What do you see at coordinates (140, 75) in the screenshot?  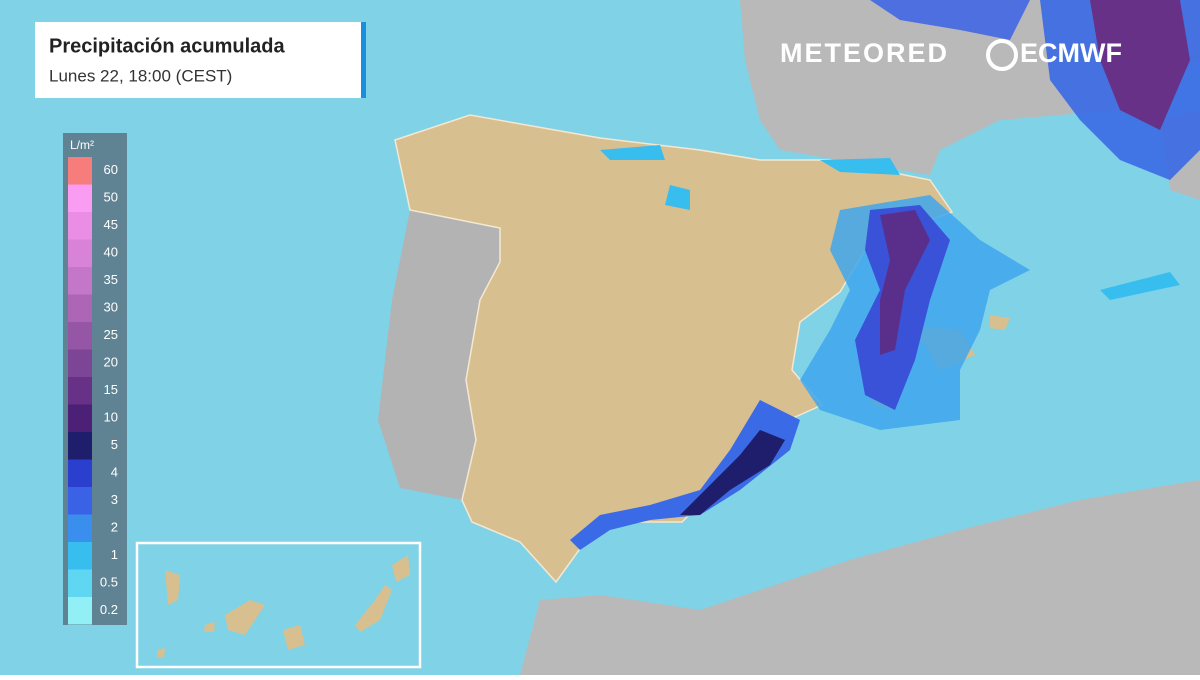 I see `subtitle: Lunes 22, 18:00 (CEST)` at bounding box center [140, 75].